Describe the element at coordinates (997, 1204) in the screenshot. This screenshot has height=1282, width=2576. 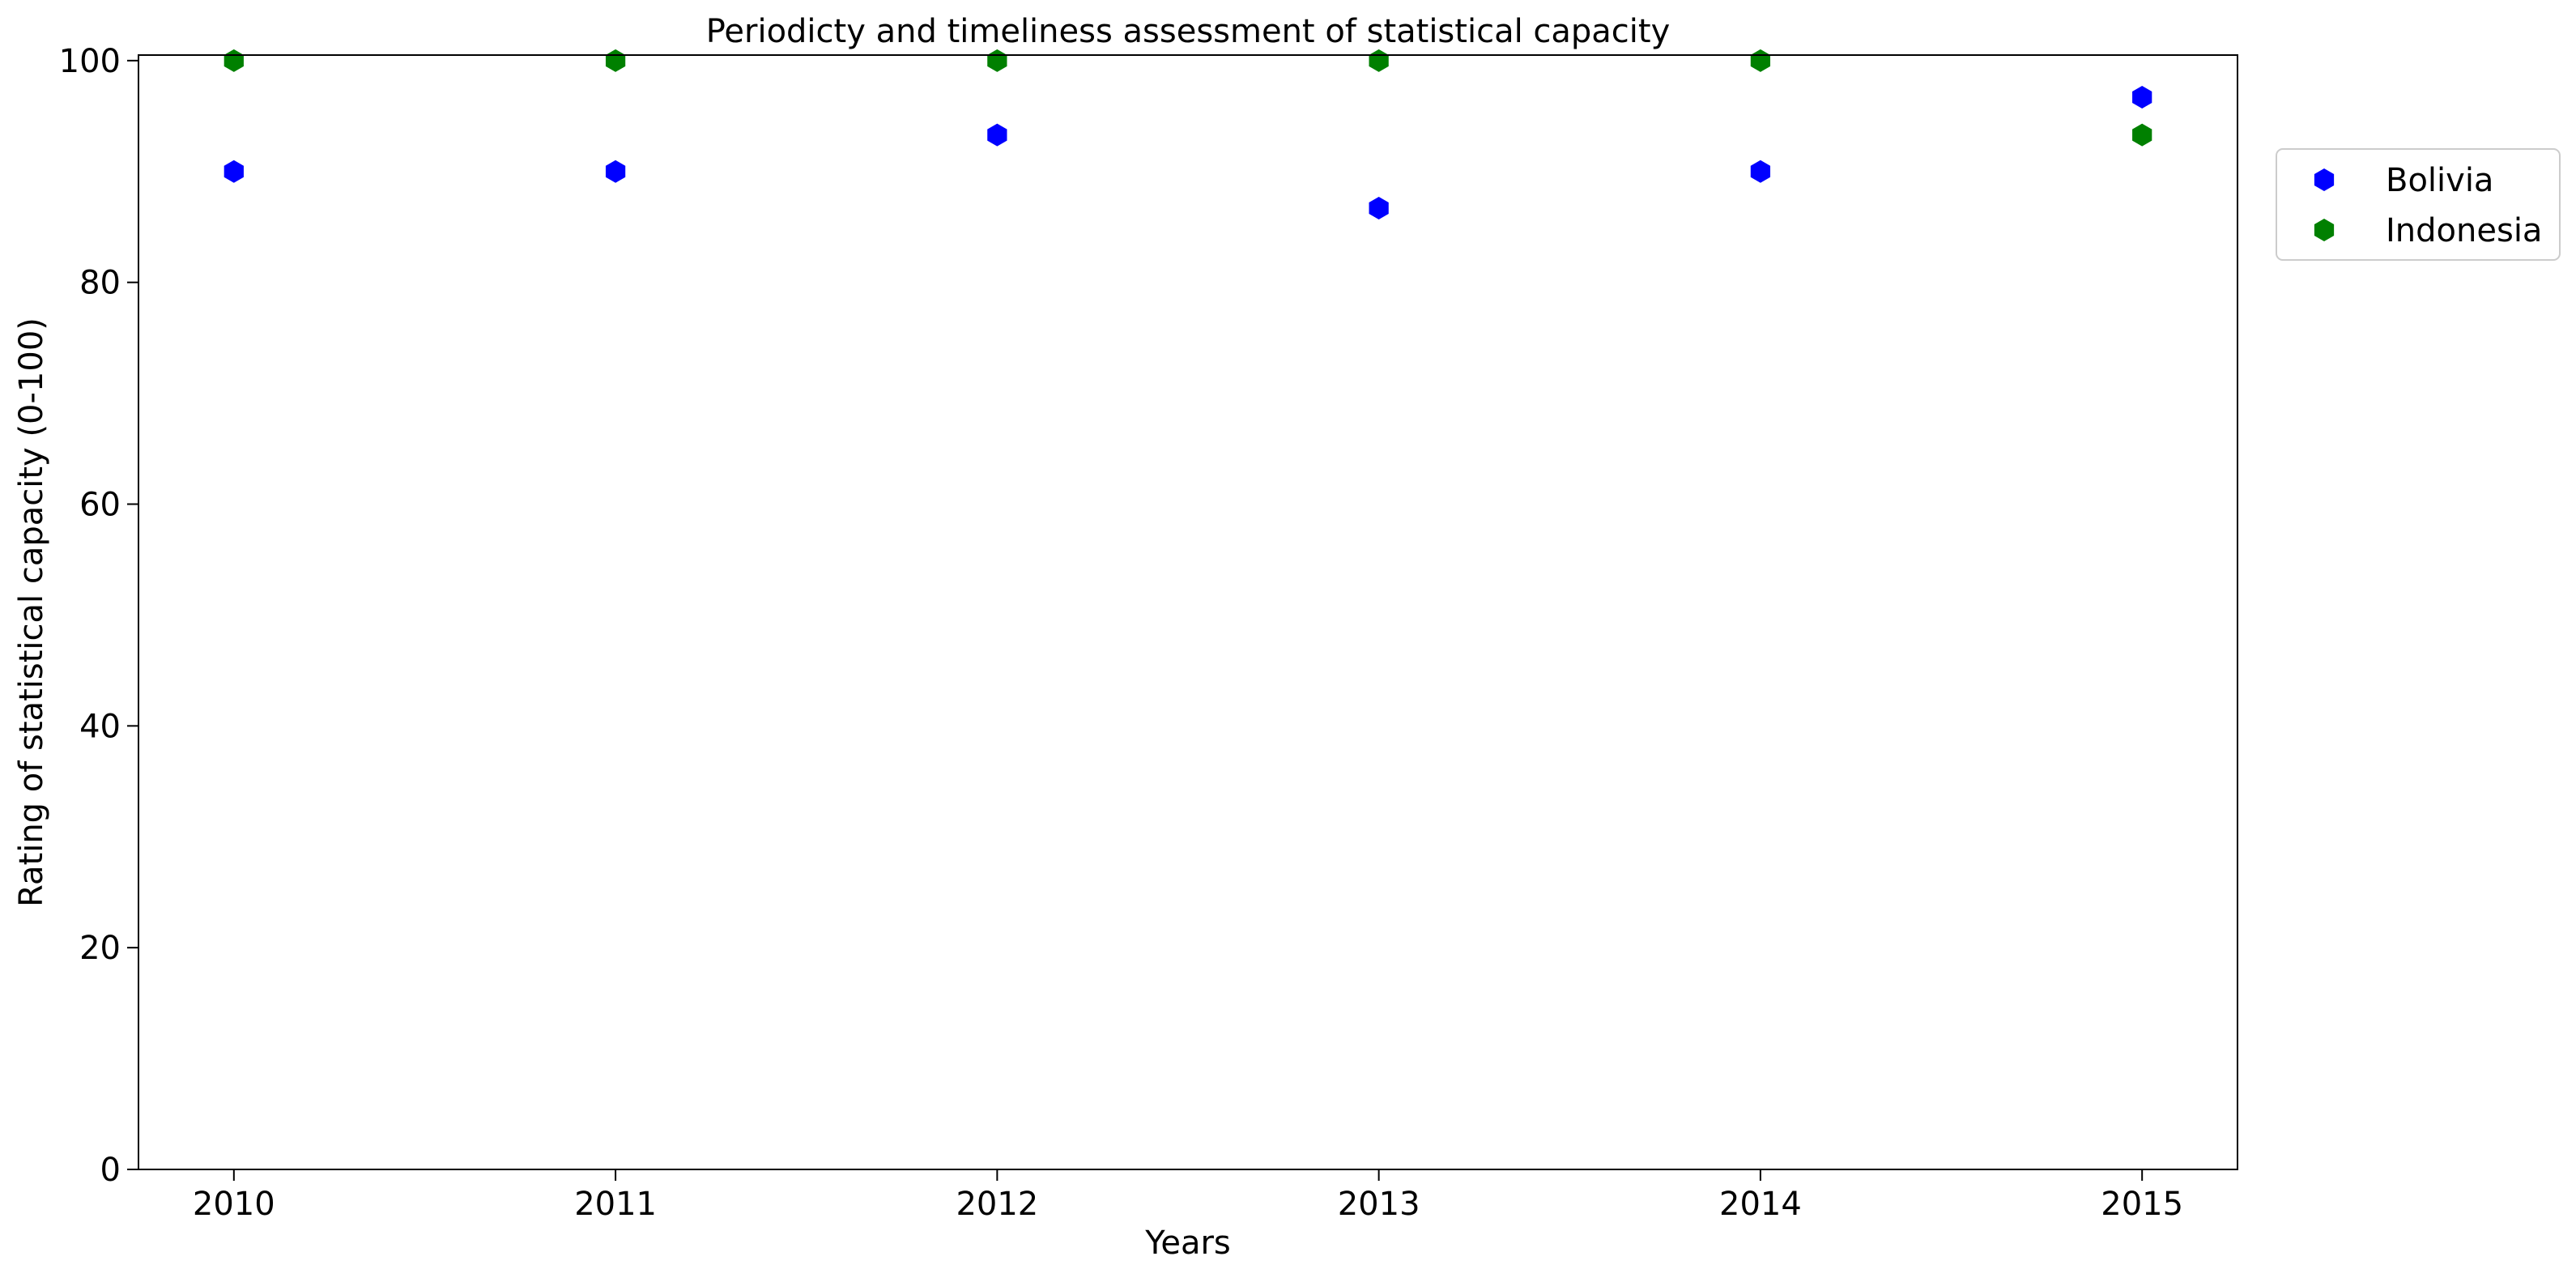
I see `x-tick-label: 2012` at that location.